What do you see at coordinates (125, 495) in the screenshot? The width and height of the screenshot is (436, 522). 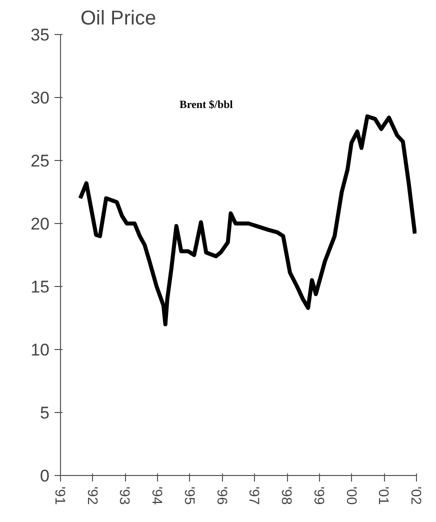 I see `x-tick-label: '93` at bounding box center [125, 495].